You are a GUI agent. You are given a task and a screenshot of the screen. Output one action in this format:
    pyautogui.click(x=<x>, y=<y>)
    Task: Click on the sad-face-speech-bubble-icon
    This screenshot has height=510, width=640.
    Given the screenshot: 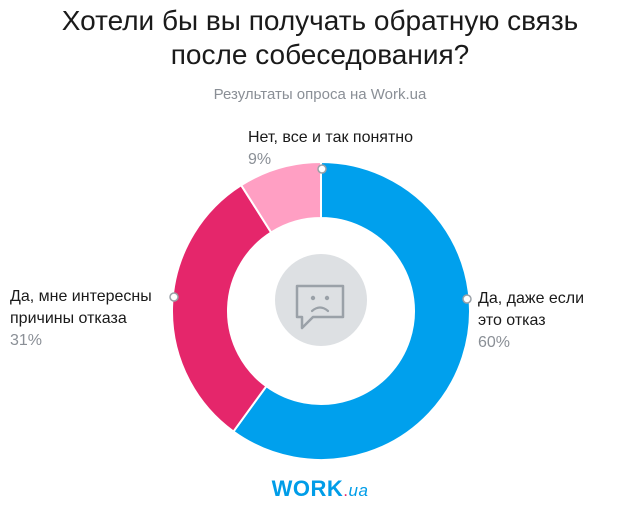 What is the action you would take?
    pyautogui.click(x=321, y=300)
    